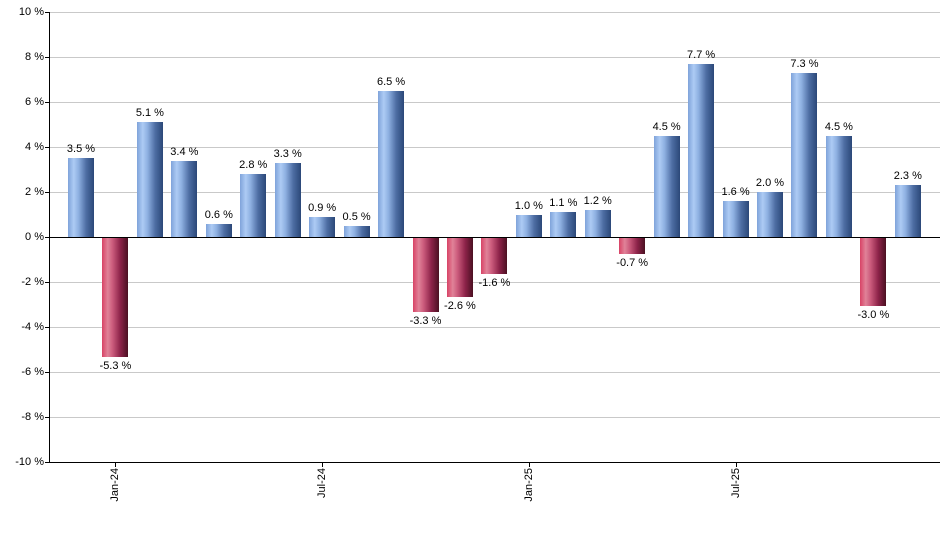 This screenshot has height=550, width=940. What do you see at coordinates (494, 237) in the screenshot?
I see `zero-gridline` at bounding box center [494, 237].